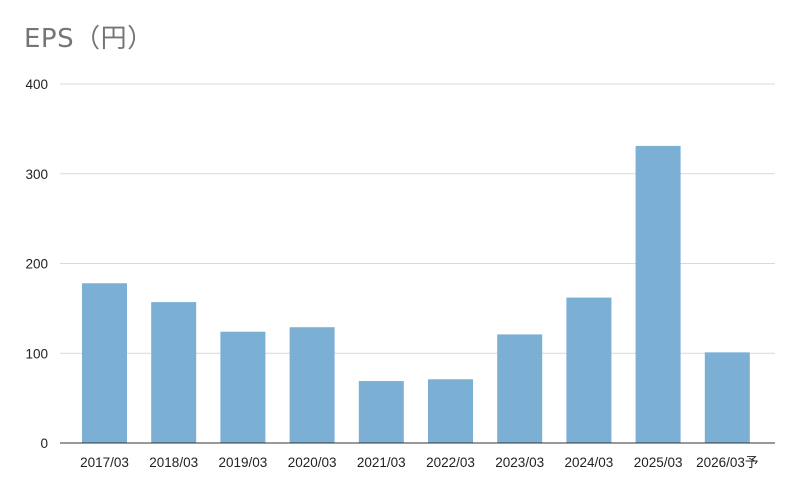  What do you see at coordinates (44, 443) in the screenshot?
I see `y-tick-label-0: 0` at bounding box center [44, 443].